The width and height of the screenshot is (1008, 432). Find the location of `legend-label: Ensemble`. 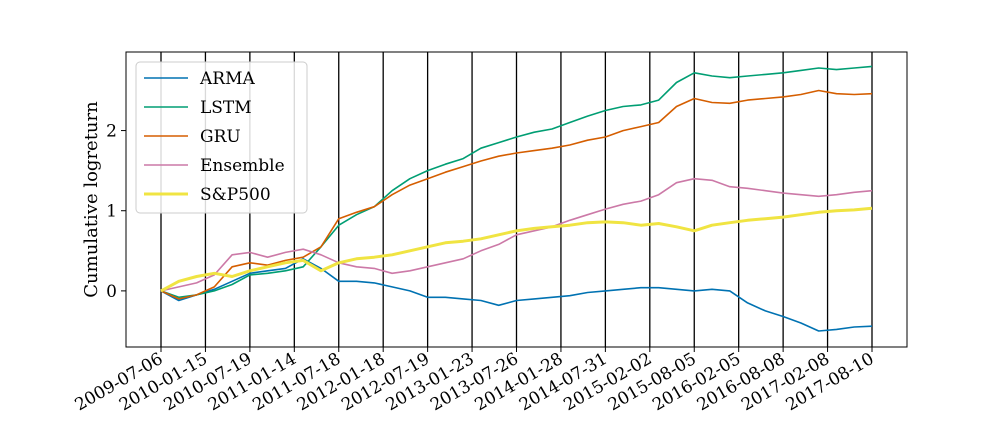

legend-label: Ensemble is located at coordinates (242, 166).